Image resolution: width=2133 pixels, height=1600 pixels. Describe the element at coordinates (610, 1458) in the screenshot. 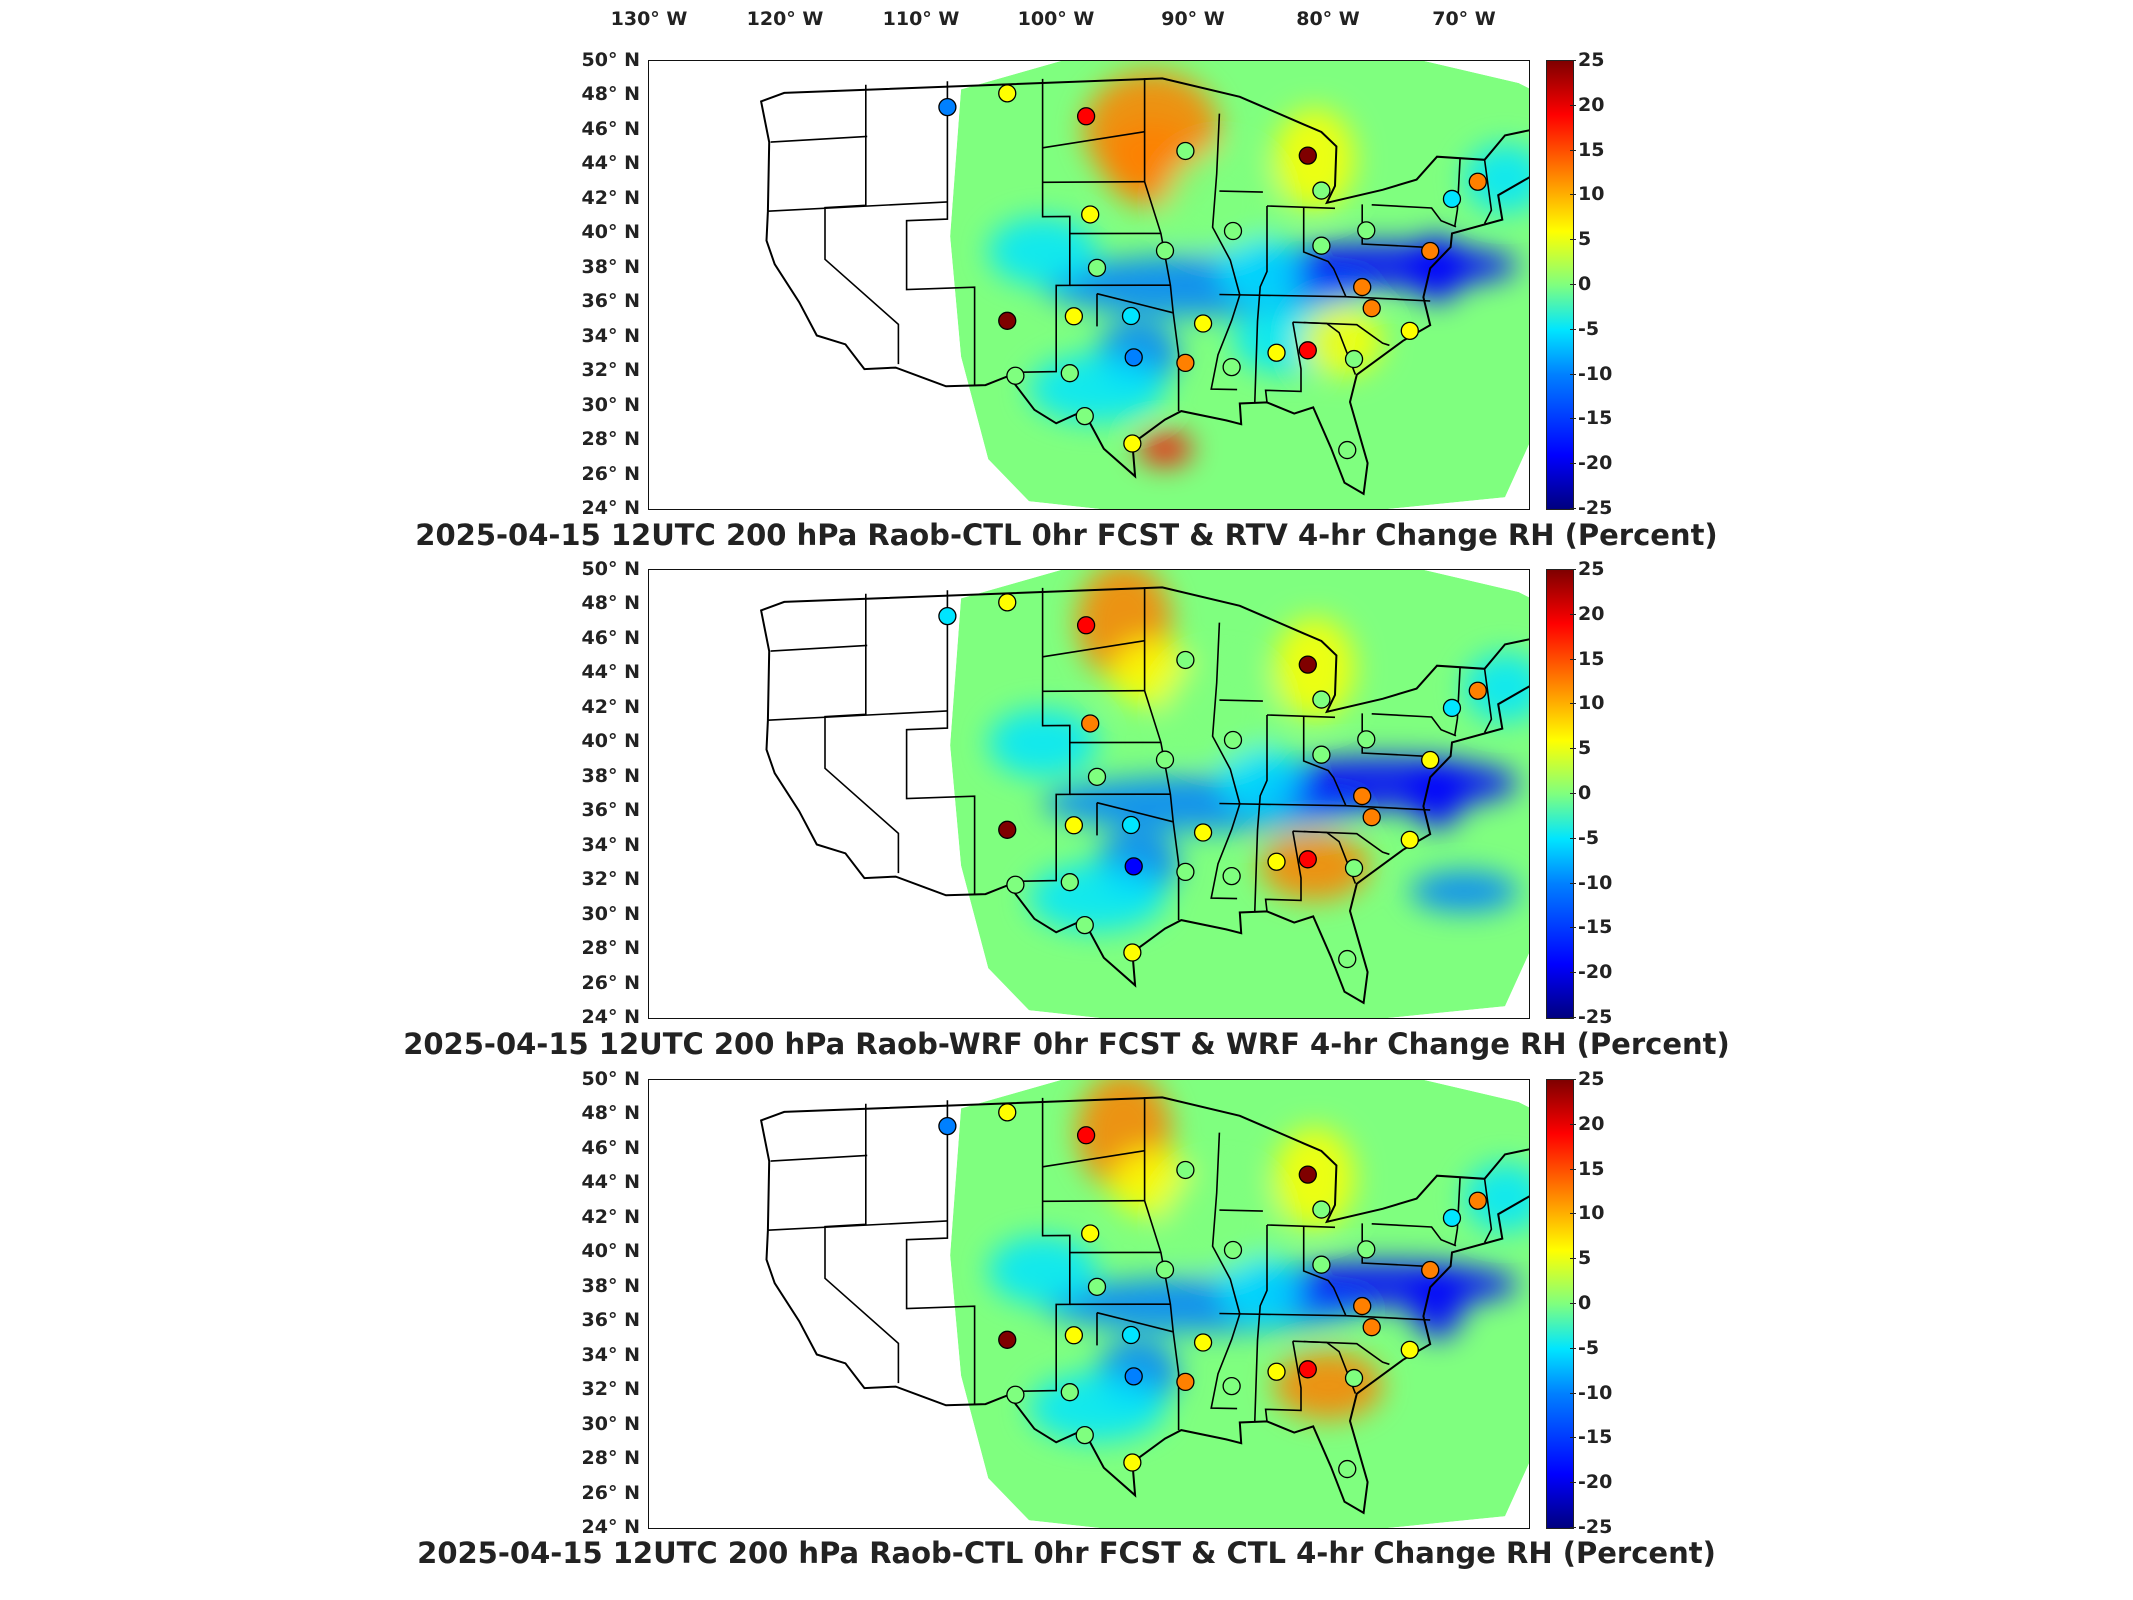

I see `lat-label: 28° N` at that location.